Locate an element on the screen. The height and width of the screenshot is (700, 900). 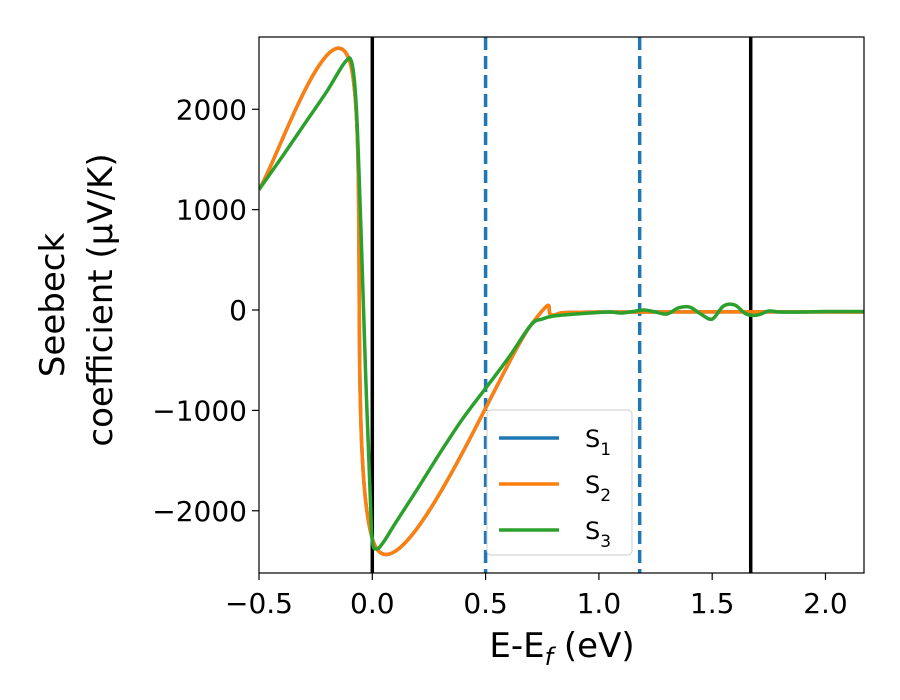
y-tick-label: 2000 is located at coordinates (211, 109).